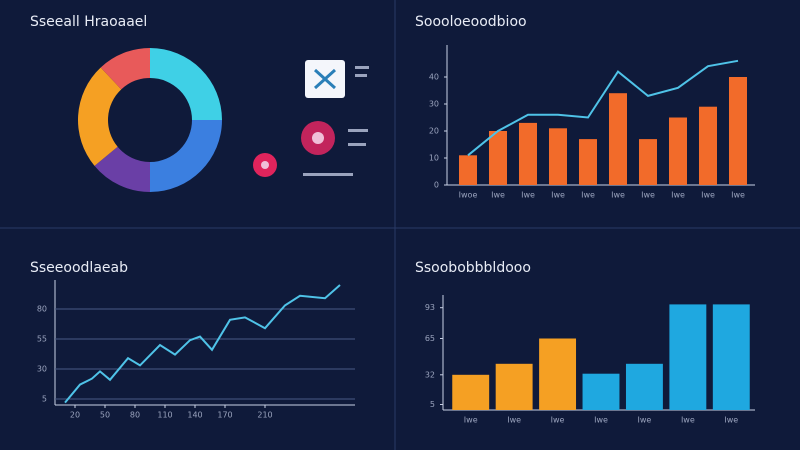  I want to click on y-tick-label: 0, so click(436, 185).